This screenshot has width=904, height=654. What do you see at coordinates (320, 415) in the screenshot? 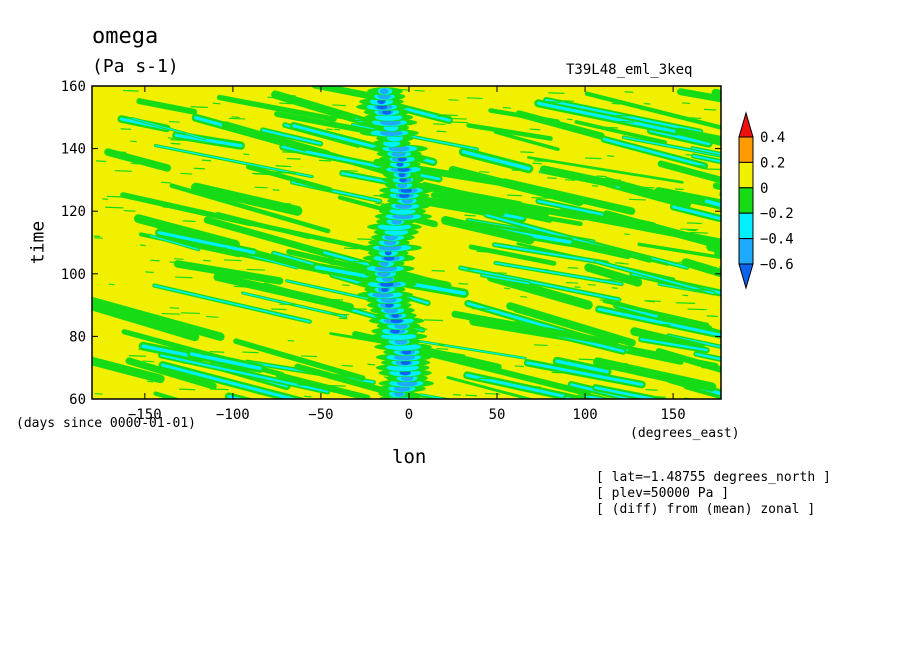
I see `x-tick-label: −50` at bounding box center [320, 415].